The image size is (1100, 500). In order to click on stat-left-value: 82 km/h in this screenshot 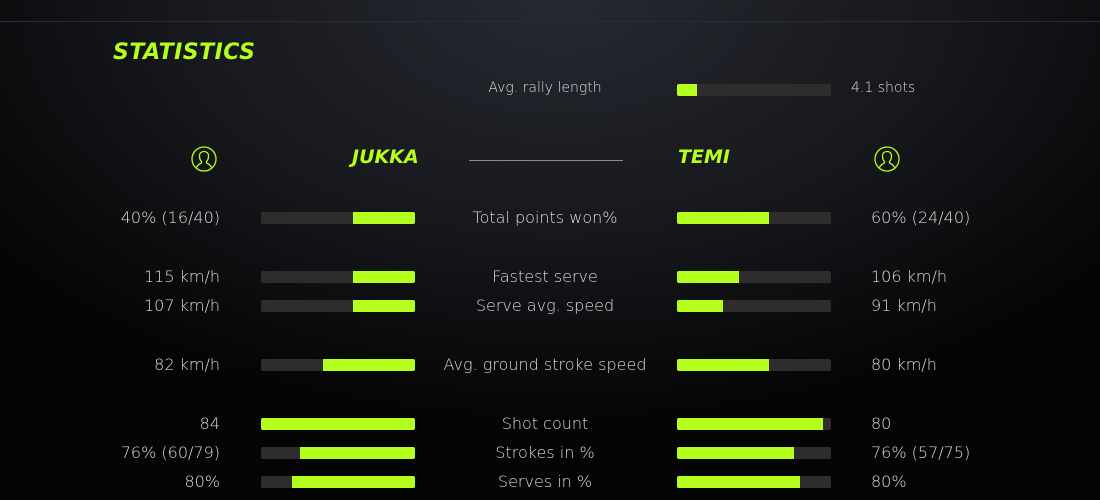, I will do `click(187, 364)`.